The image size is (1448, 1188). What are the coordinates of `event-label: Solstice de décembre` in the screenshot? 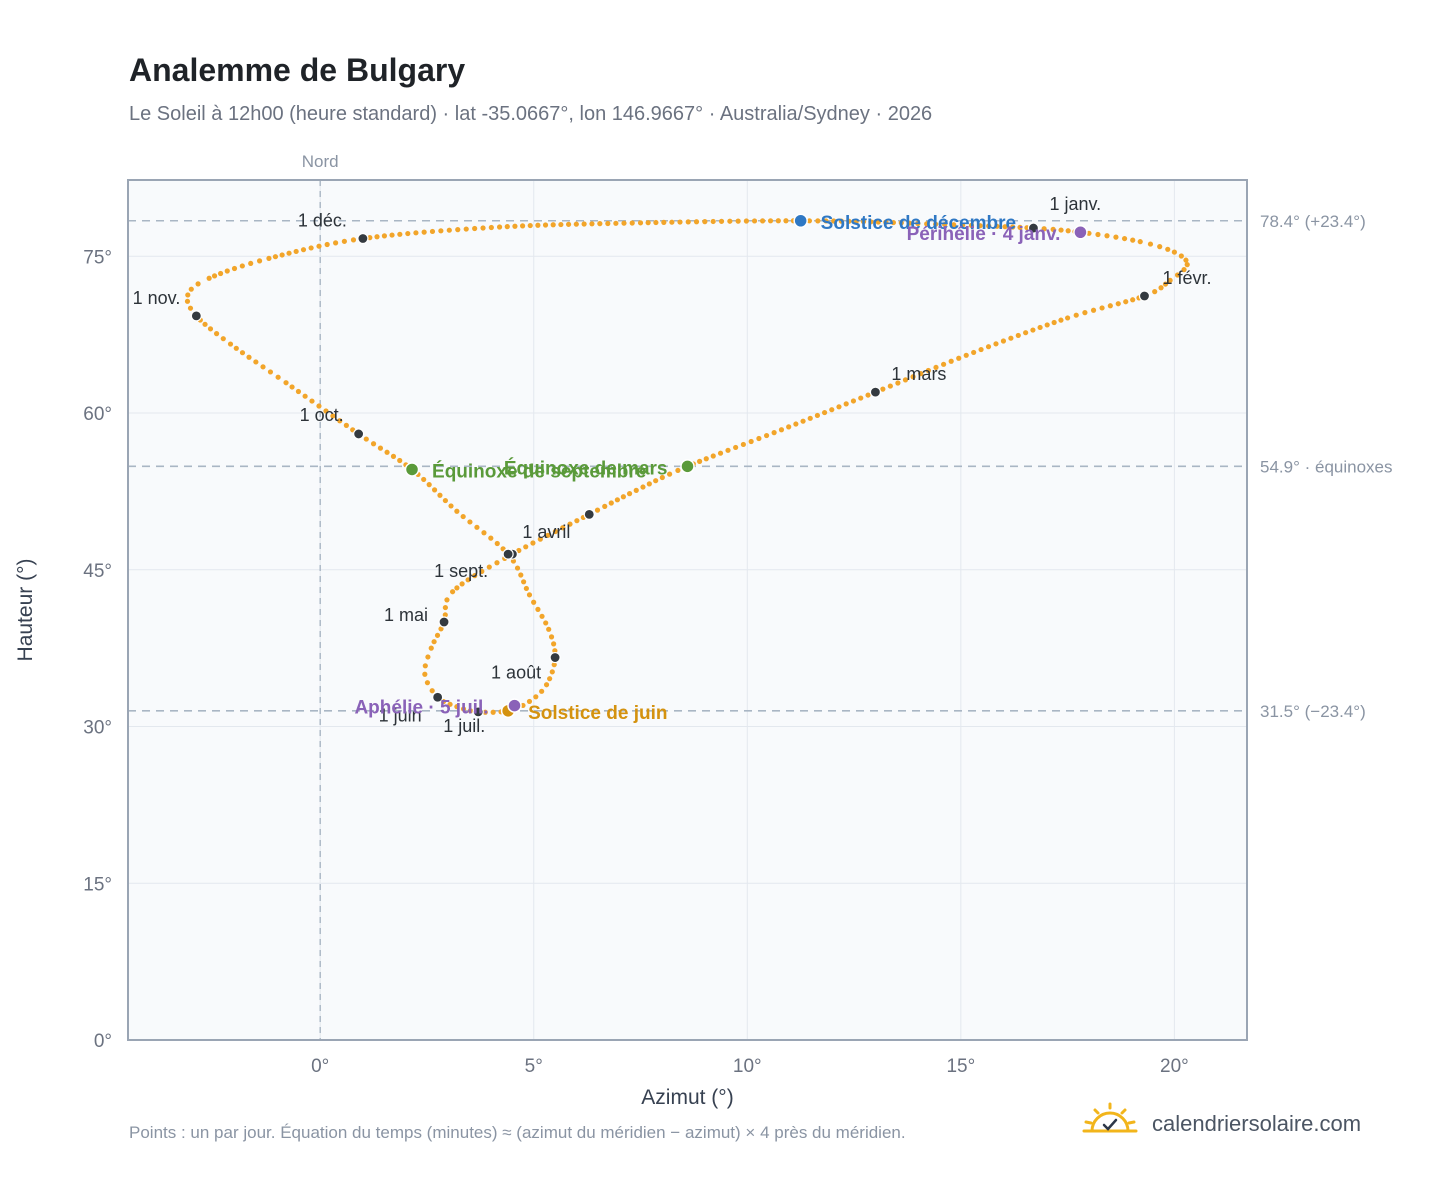 It's located at (918, 223).